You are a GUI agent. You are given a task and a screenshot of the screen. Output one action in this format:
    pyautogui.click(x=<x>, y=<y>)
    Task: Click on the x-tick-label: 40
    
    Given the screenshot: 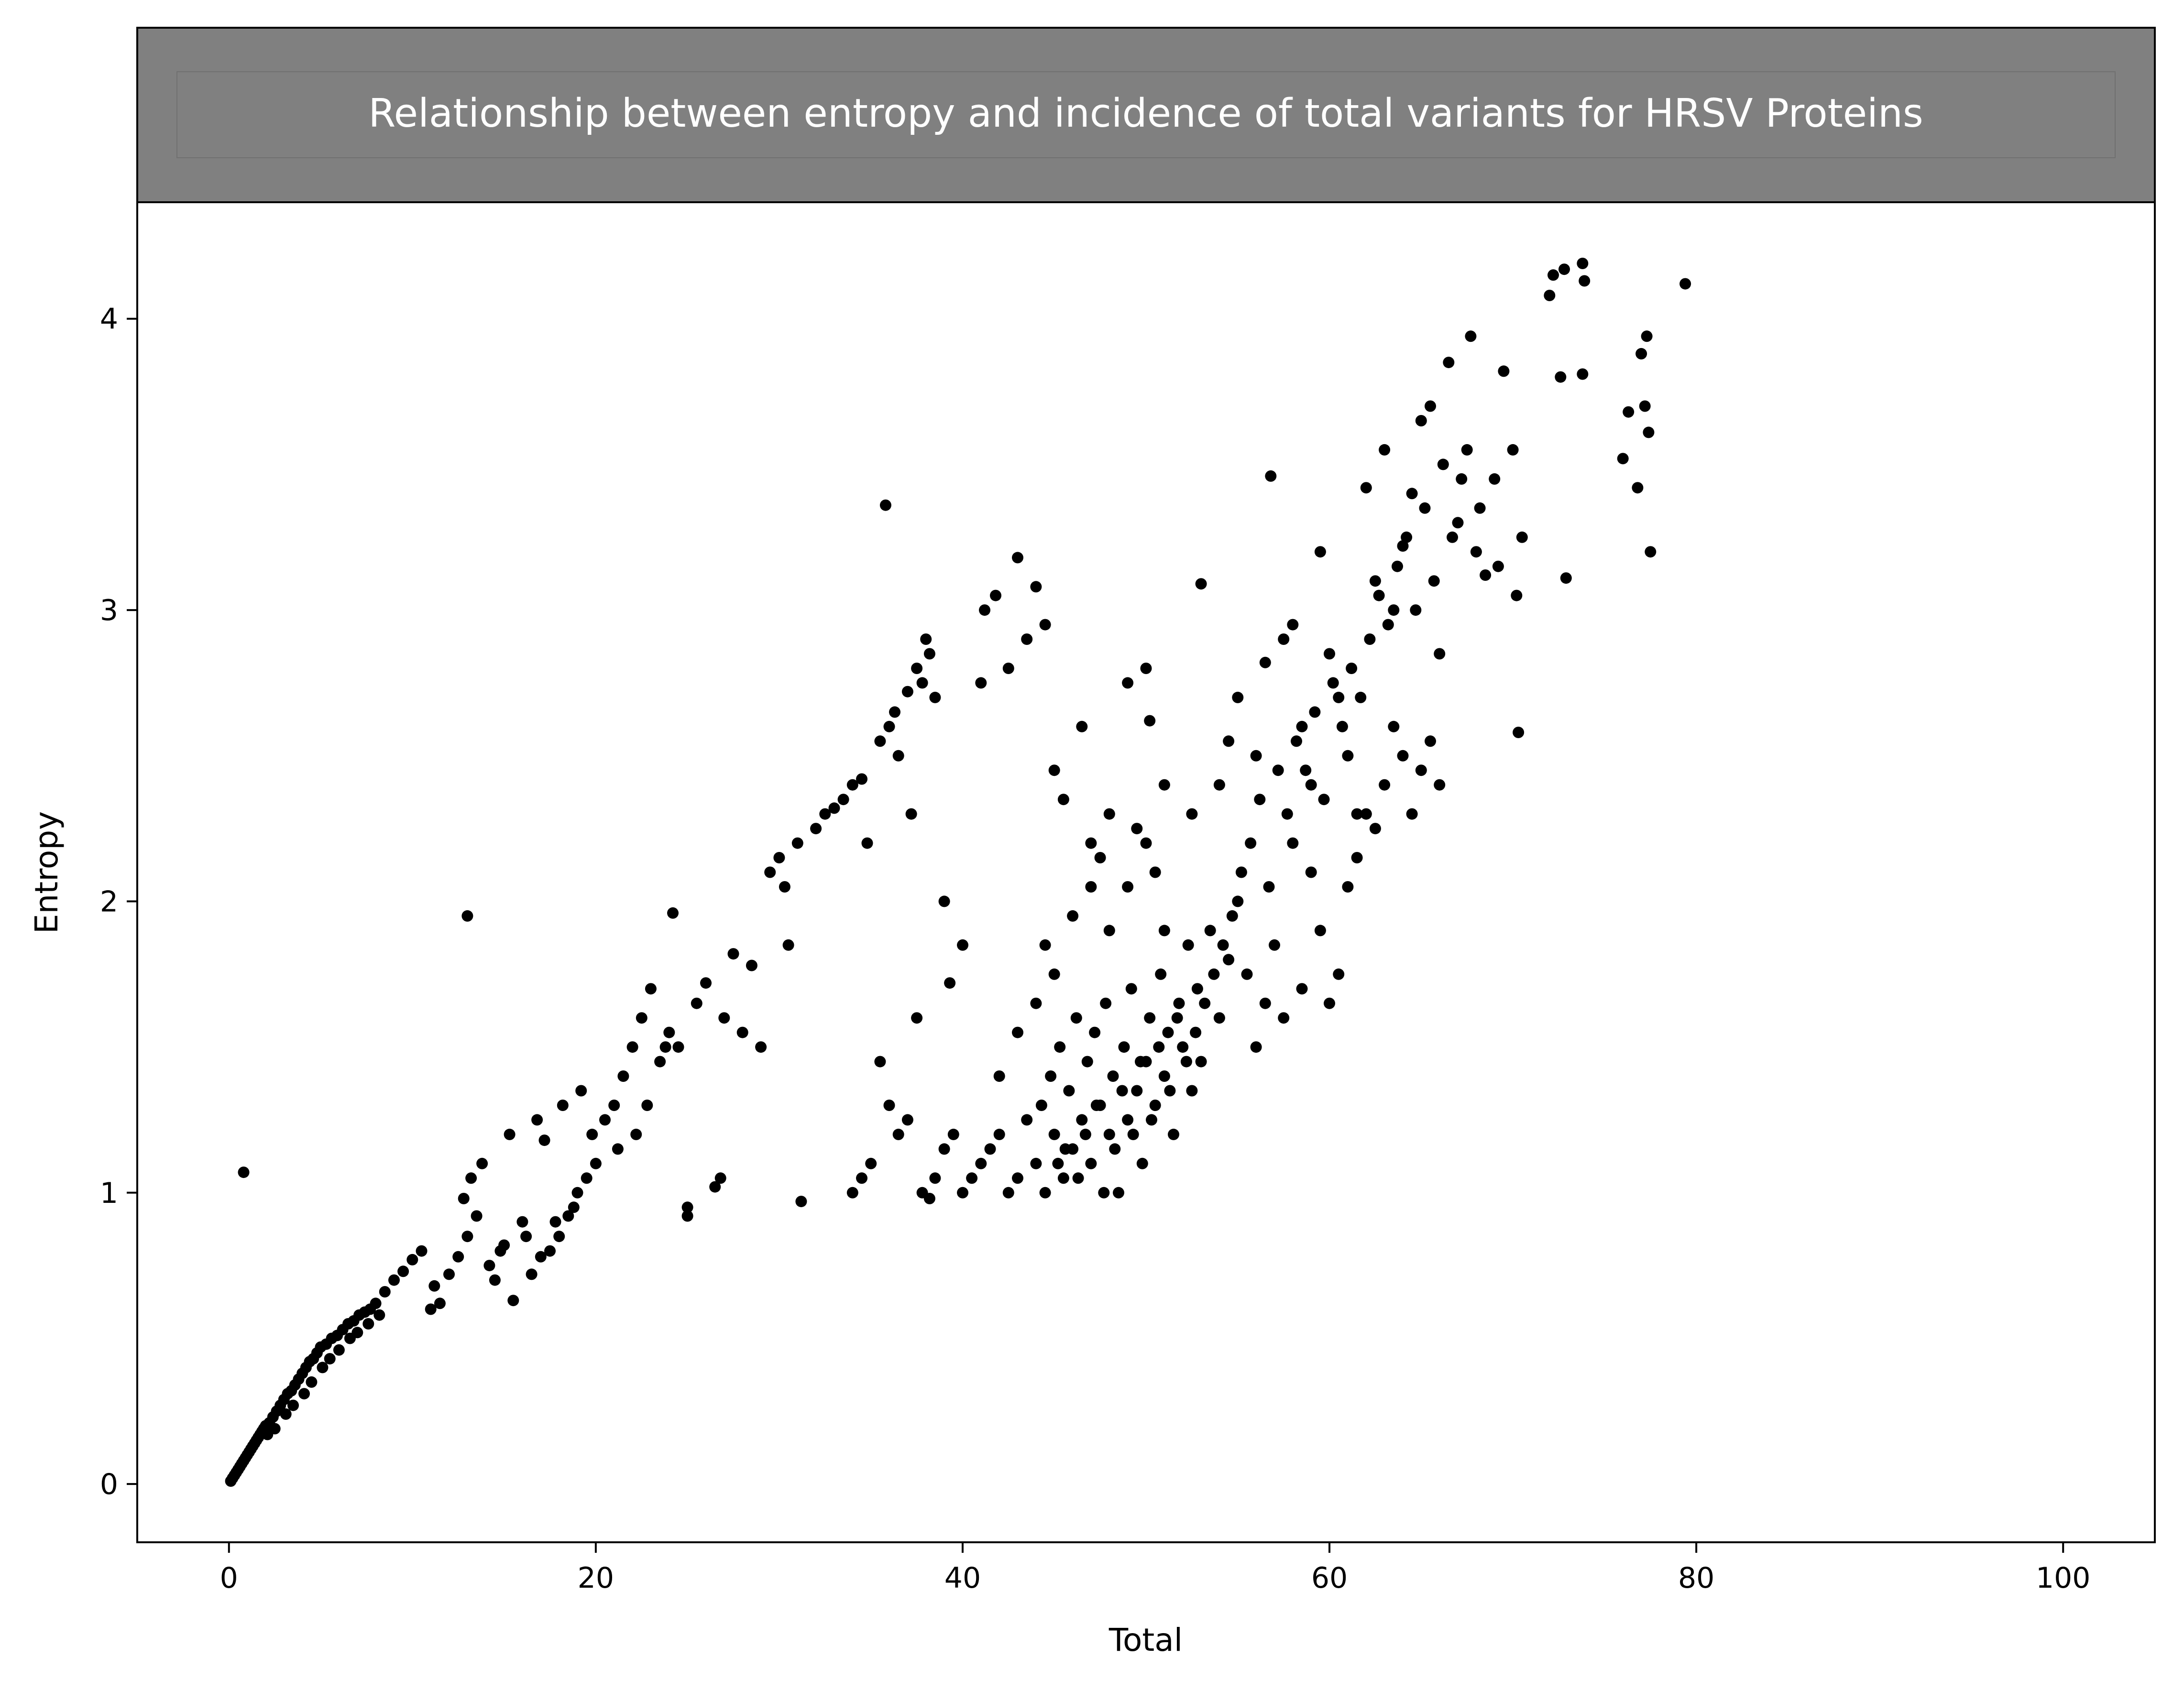 What is the action you would take?
    pyautogui.click(x=962, y=1578)
    